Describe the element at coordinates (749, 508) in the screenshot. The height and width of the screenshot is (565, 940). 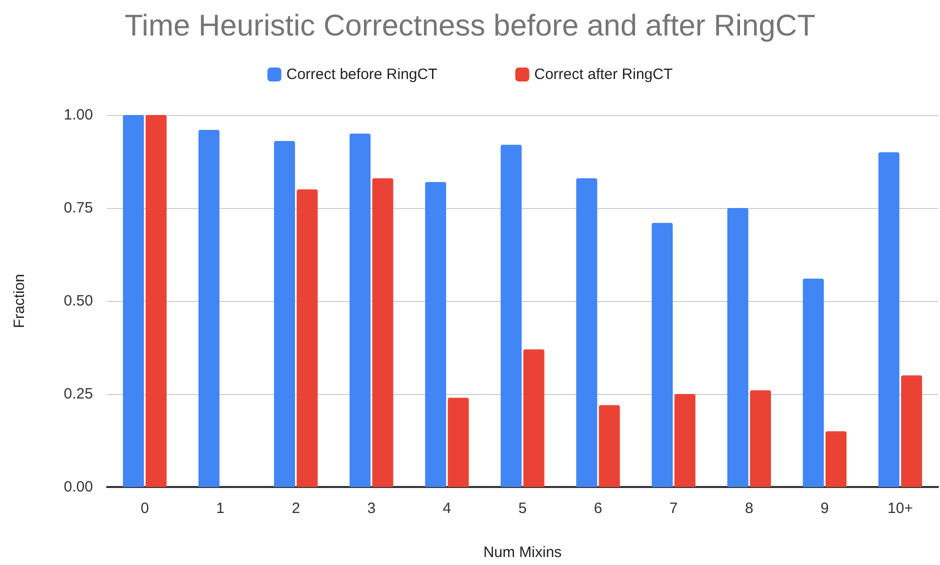
I see `x-tick-label: 8` at that location.